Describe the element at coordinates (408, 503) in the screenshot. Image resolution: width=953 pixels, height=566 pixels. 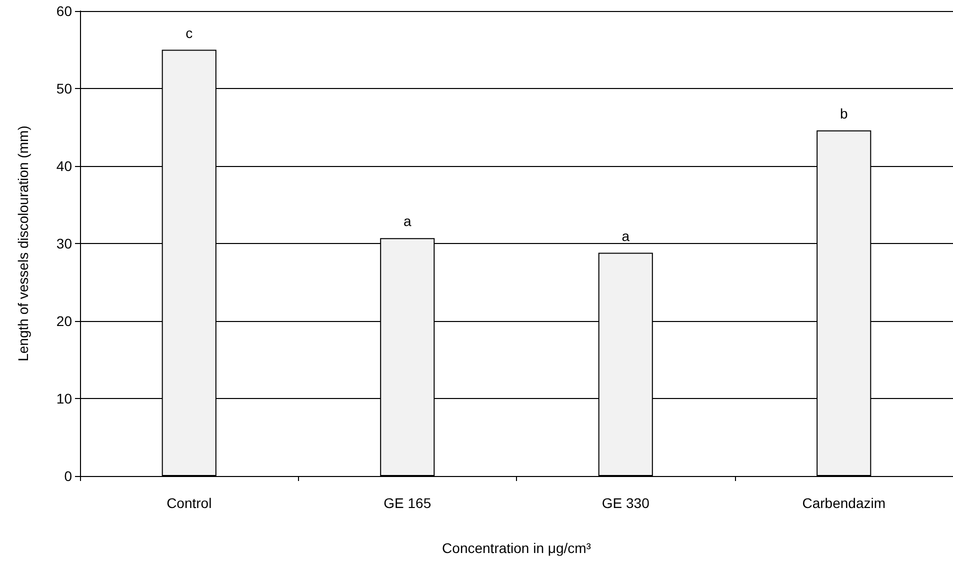
I see `x-tick-label: GE 165` at that location.